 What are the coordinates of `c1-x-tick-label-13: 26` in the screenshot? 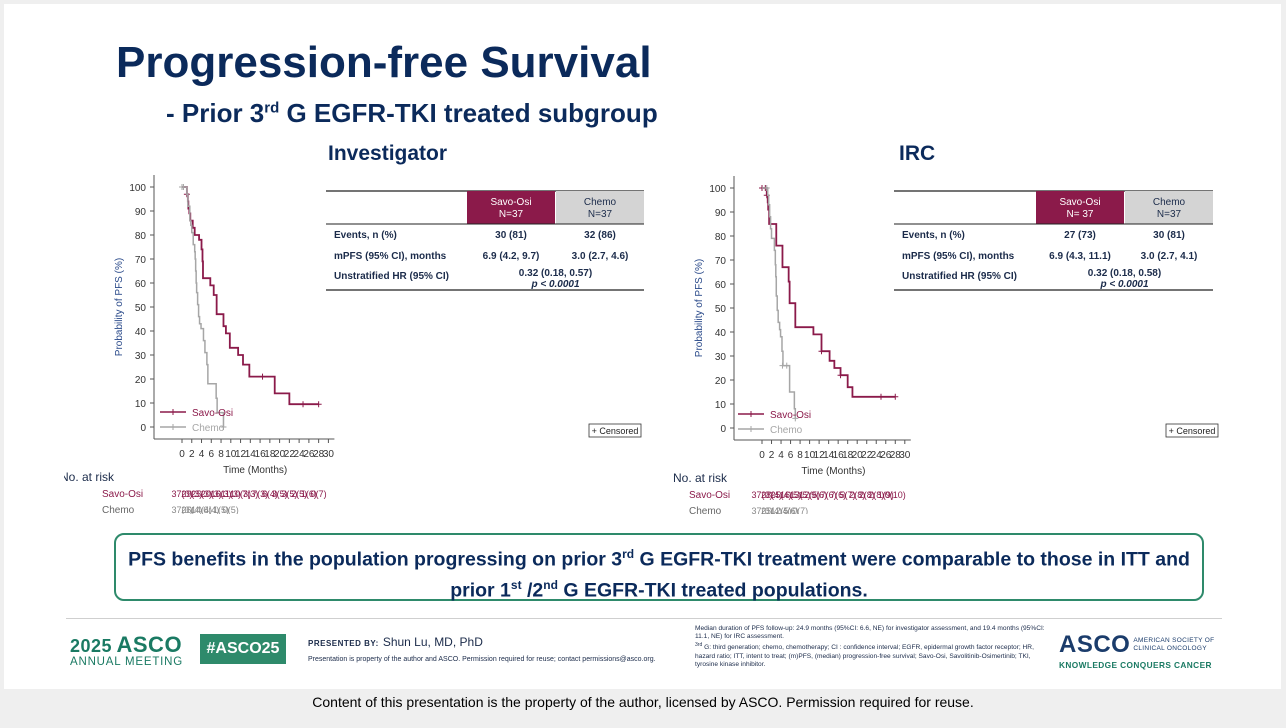 It's located at (886, 455).